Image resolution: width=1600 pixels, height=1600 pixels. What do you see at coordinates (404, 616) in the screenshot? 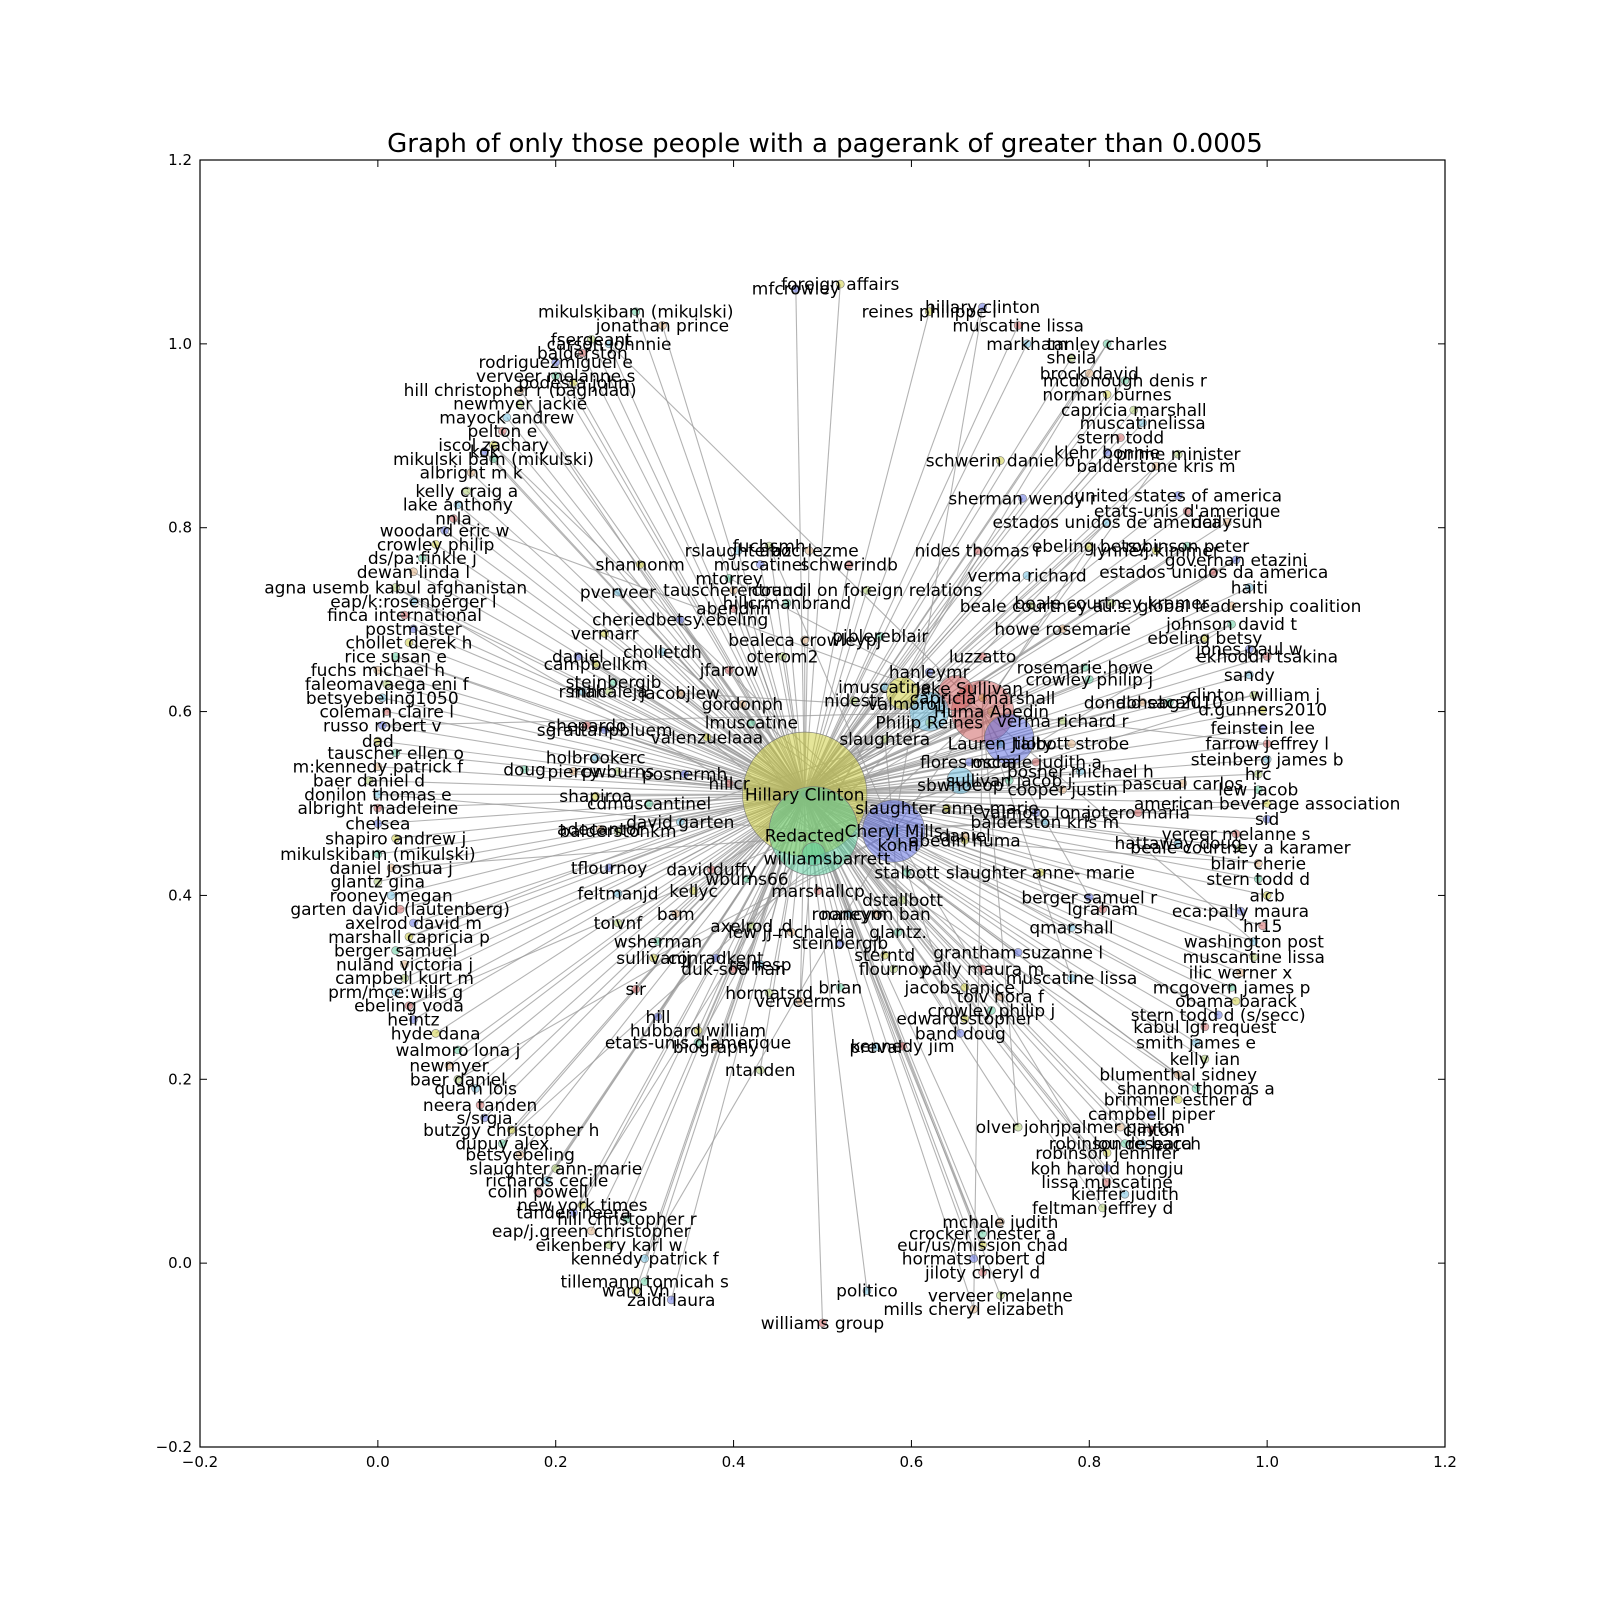
I see `node-label: finca international` at bounding box center [404, 616].